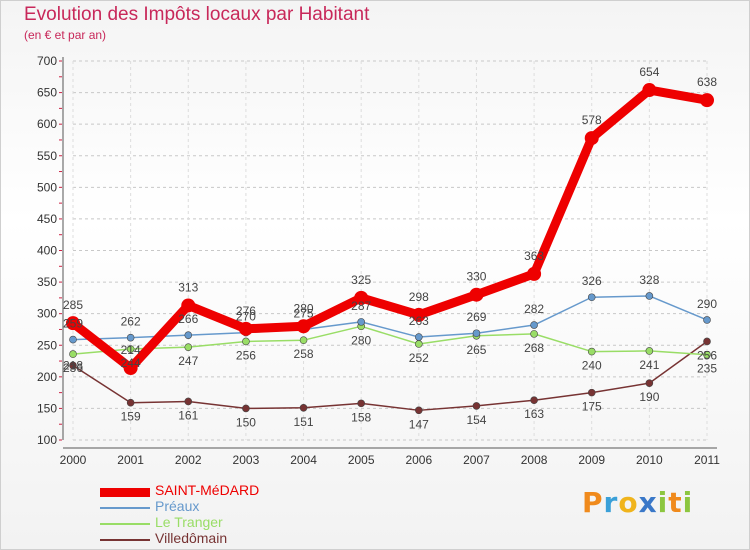 The height and width of the screenshot is (550, 750). What do you see at coordinates (47, 377) in the screenshot?
I see `y-tick-label: 200` at bounding box center [47, 377].